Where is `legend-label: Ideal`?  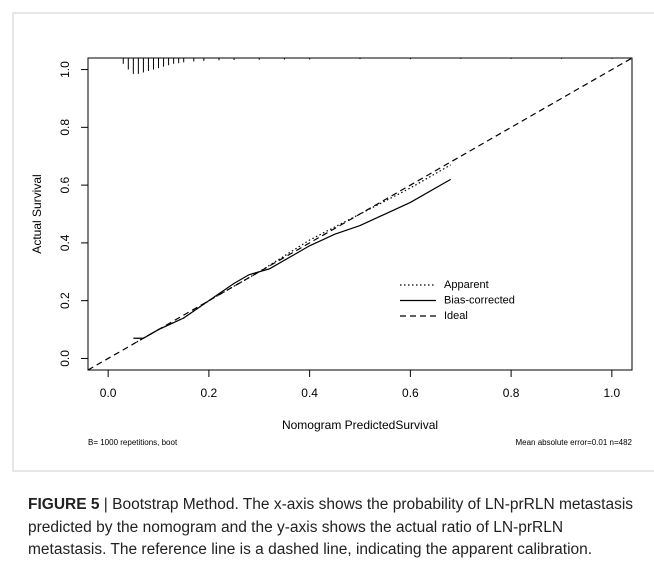
legend-label: Ideal is located at coordinates (456, 316).